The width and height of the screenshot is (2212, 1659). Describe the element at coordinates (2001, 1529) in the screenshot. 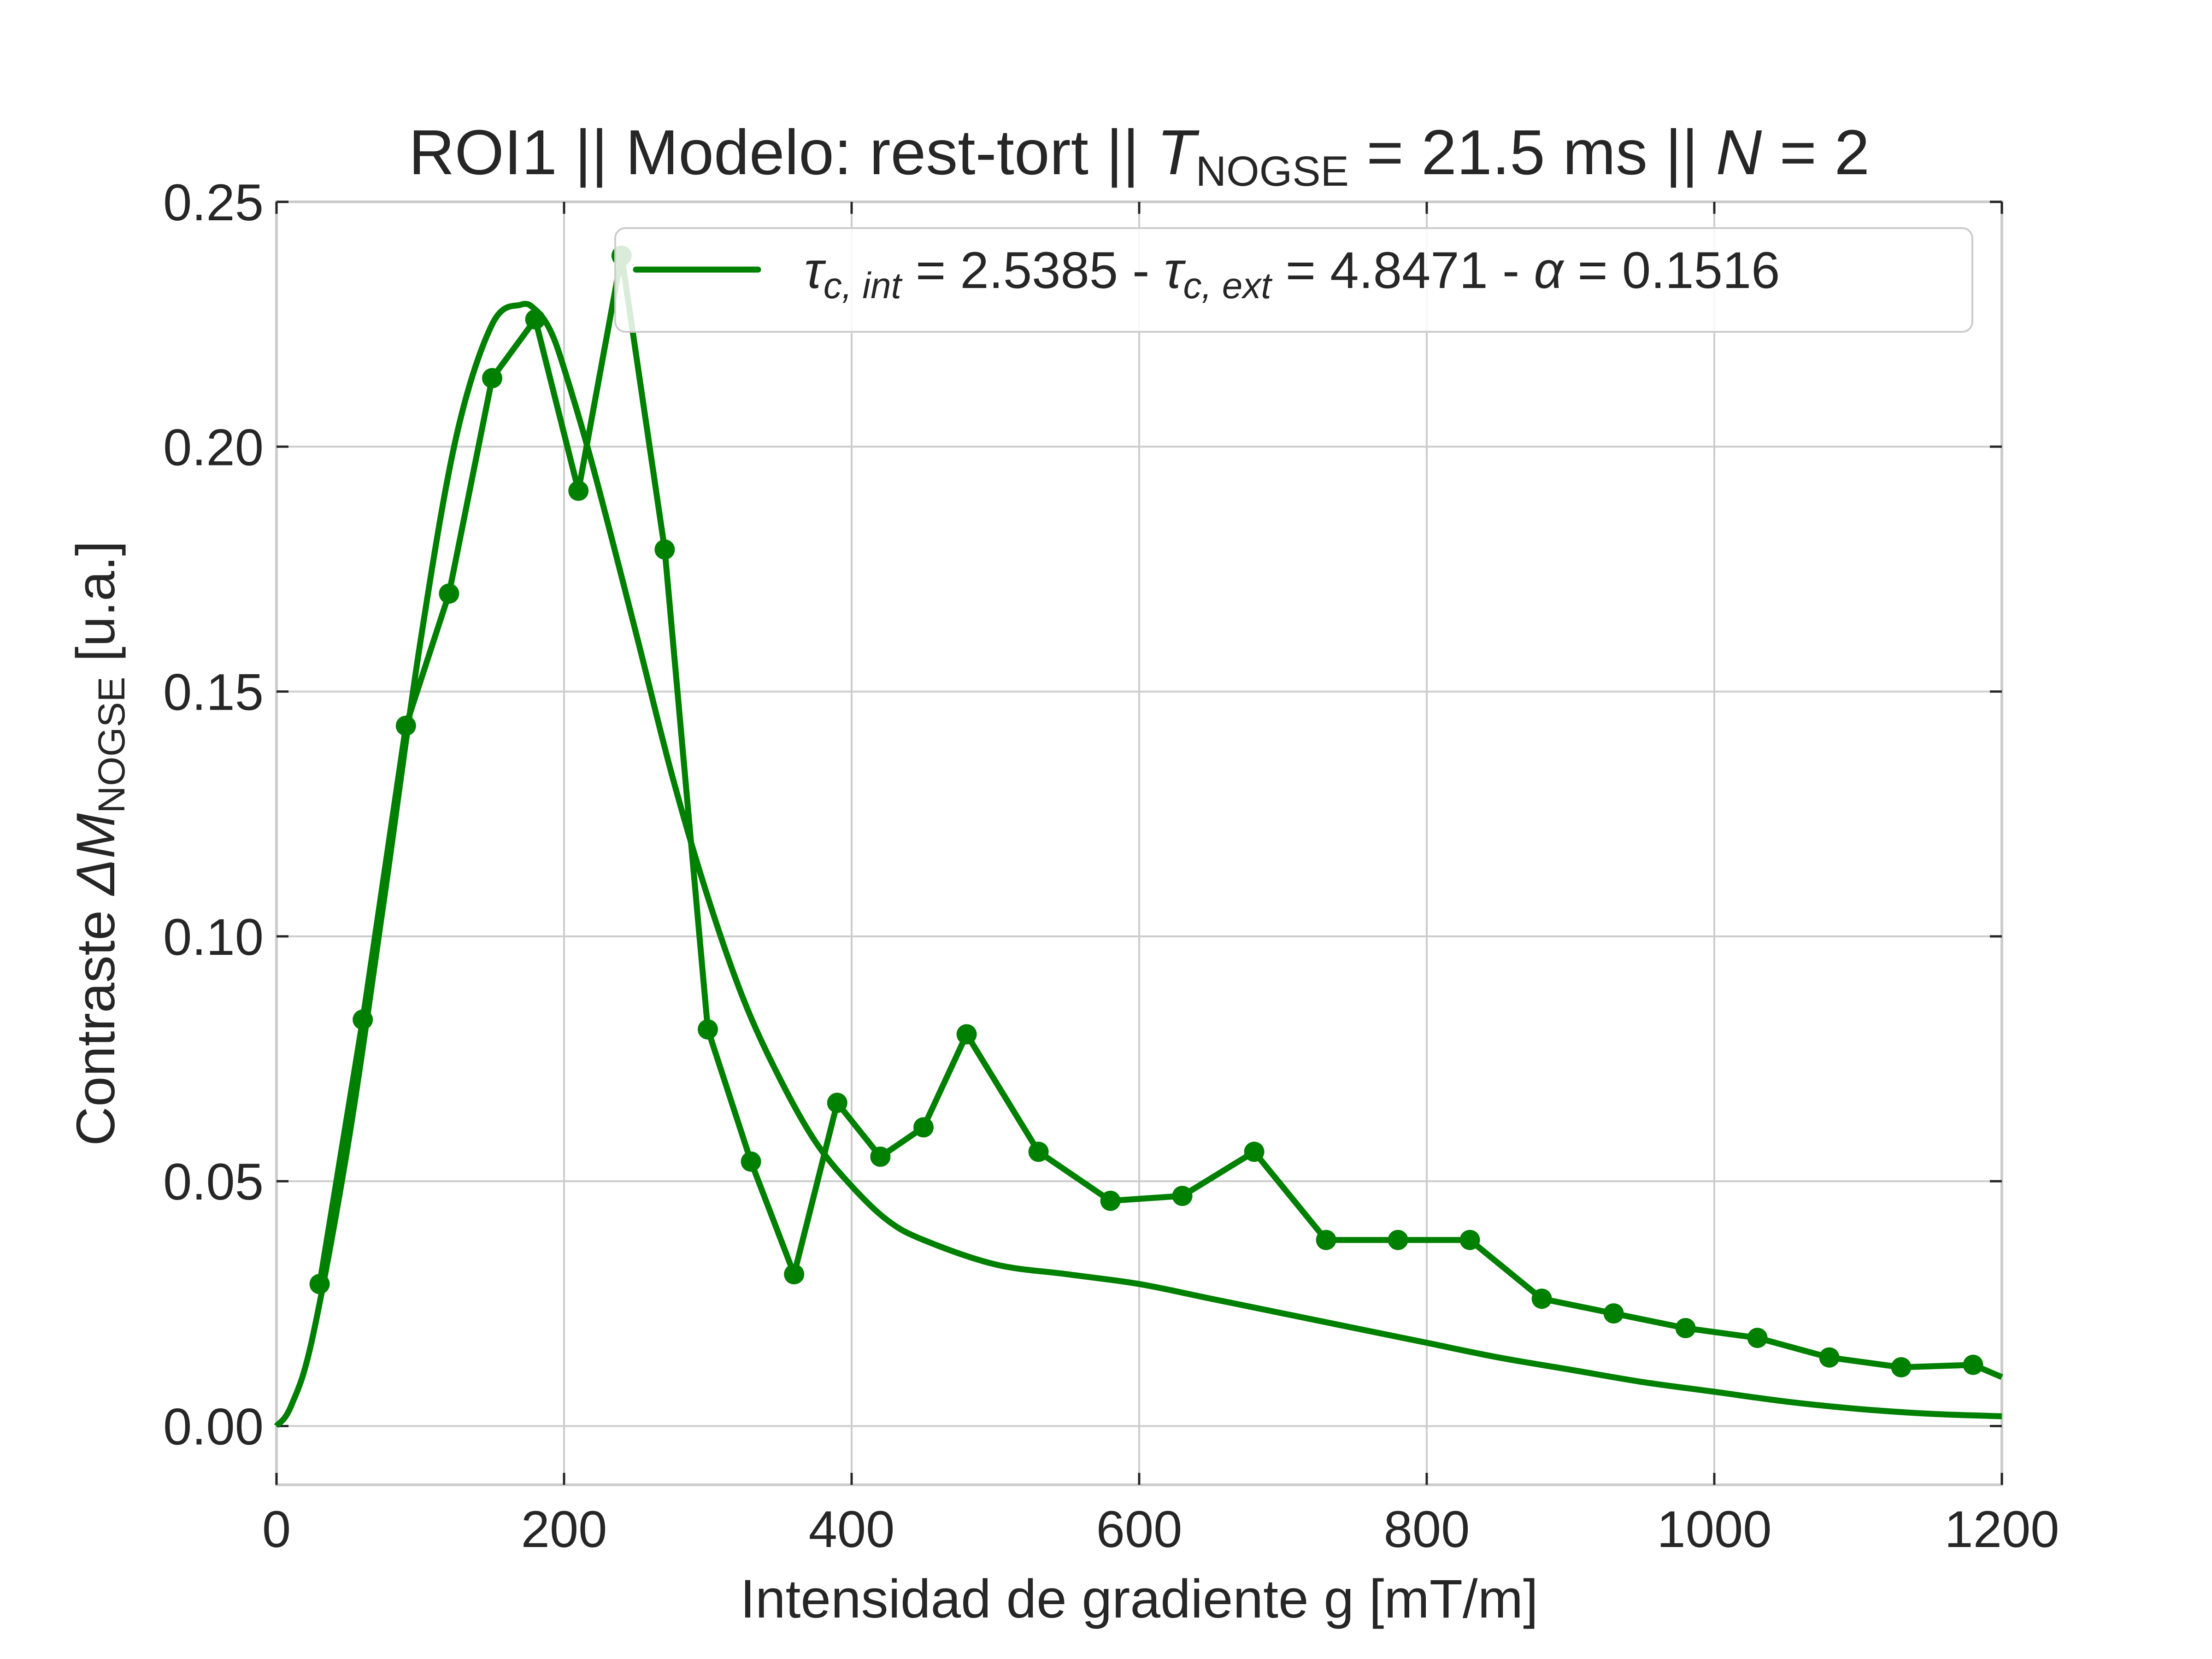

I see `x-tick-label: 1200` at that location.